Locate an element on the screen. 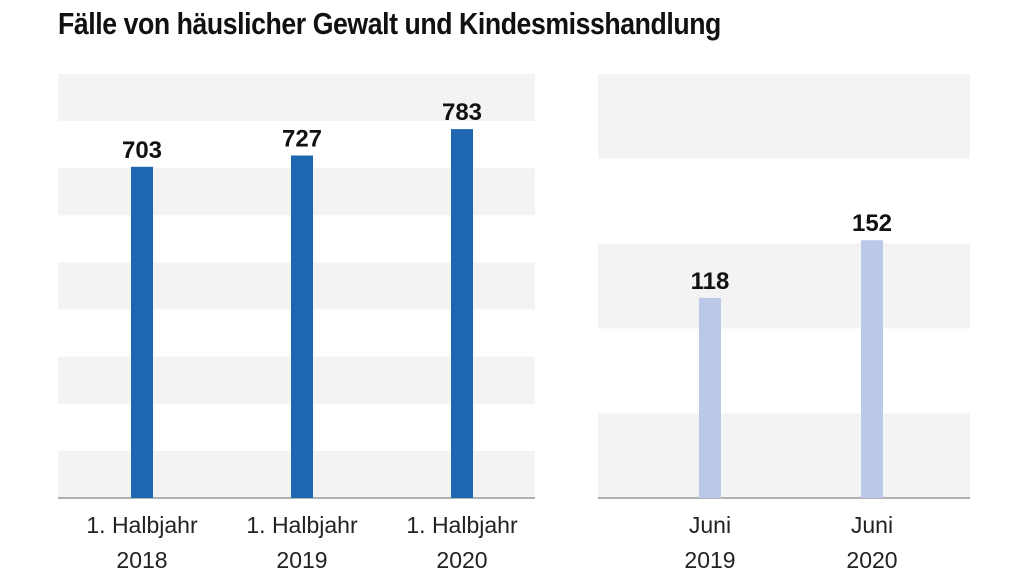  x-tick-label: 2018 is located at coordinates (141, 560).